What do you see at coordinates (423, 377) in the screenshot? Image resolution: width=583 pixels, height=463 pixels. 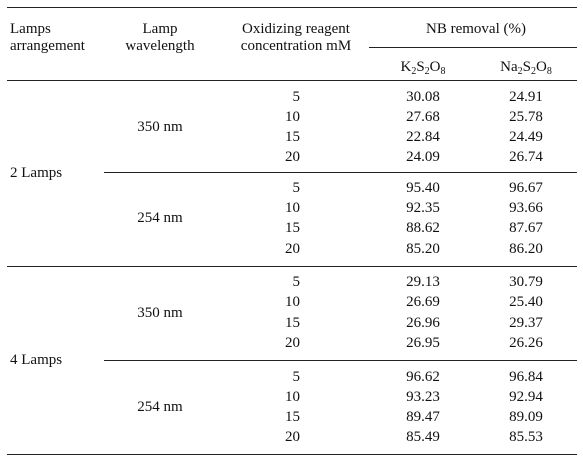 I see `k2s2o8-value-cell: 96.62` at bounding box center [423, 377].